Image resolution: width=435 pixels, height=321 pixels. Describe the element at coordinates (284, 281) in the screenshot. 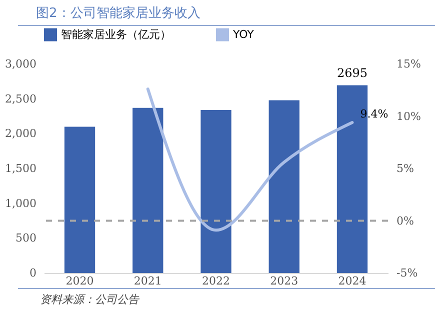

I see `x-tick-label: 2023` at that location.